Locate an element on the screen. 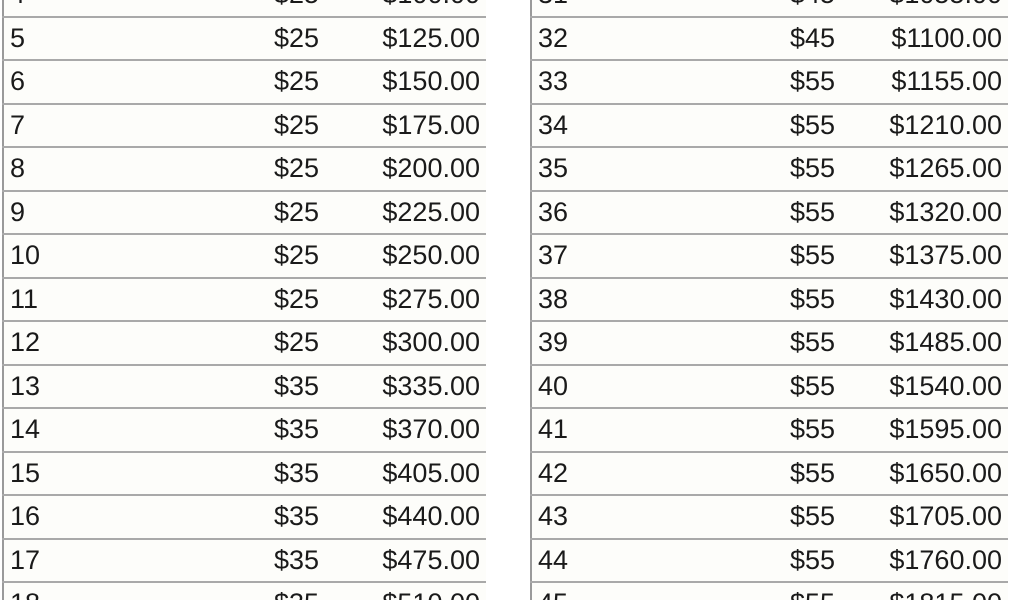  cell-quantity: 17 is located at coordinates (107, 560).